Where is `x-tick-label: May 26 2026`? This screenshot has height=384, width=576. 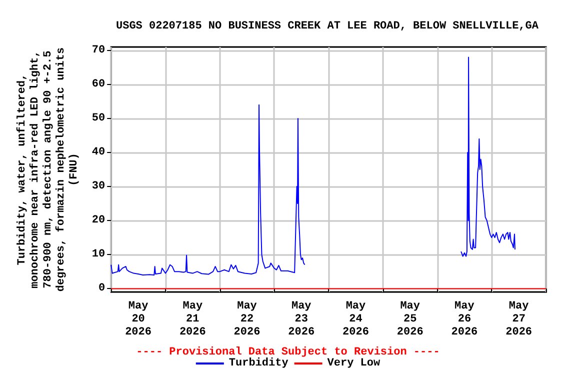
x-tick-label: May 26 2026 is located at coordinates (464, 319).